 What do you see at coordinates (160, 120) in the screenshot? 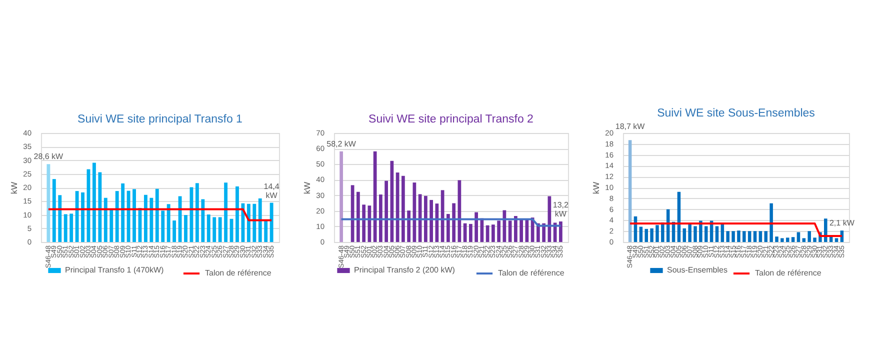
I see `chart-title: Suivi WE site principal Transfo 1` at bounding box center [160, 120].